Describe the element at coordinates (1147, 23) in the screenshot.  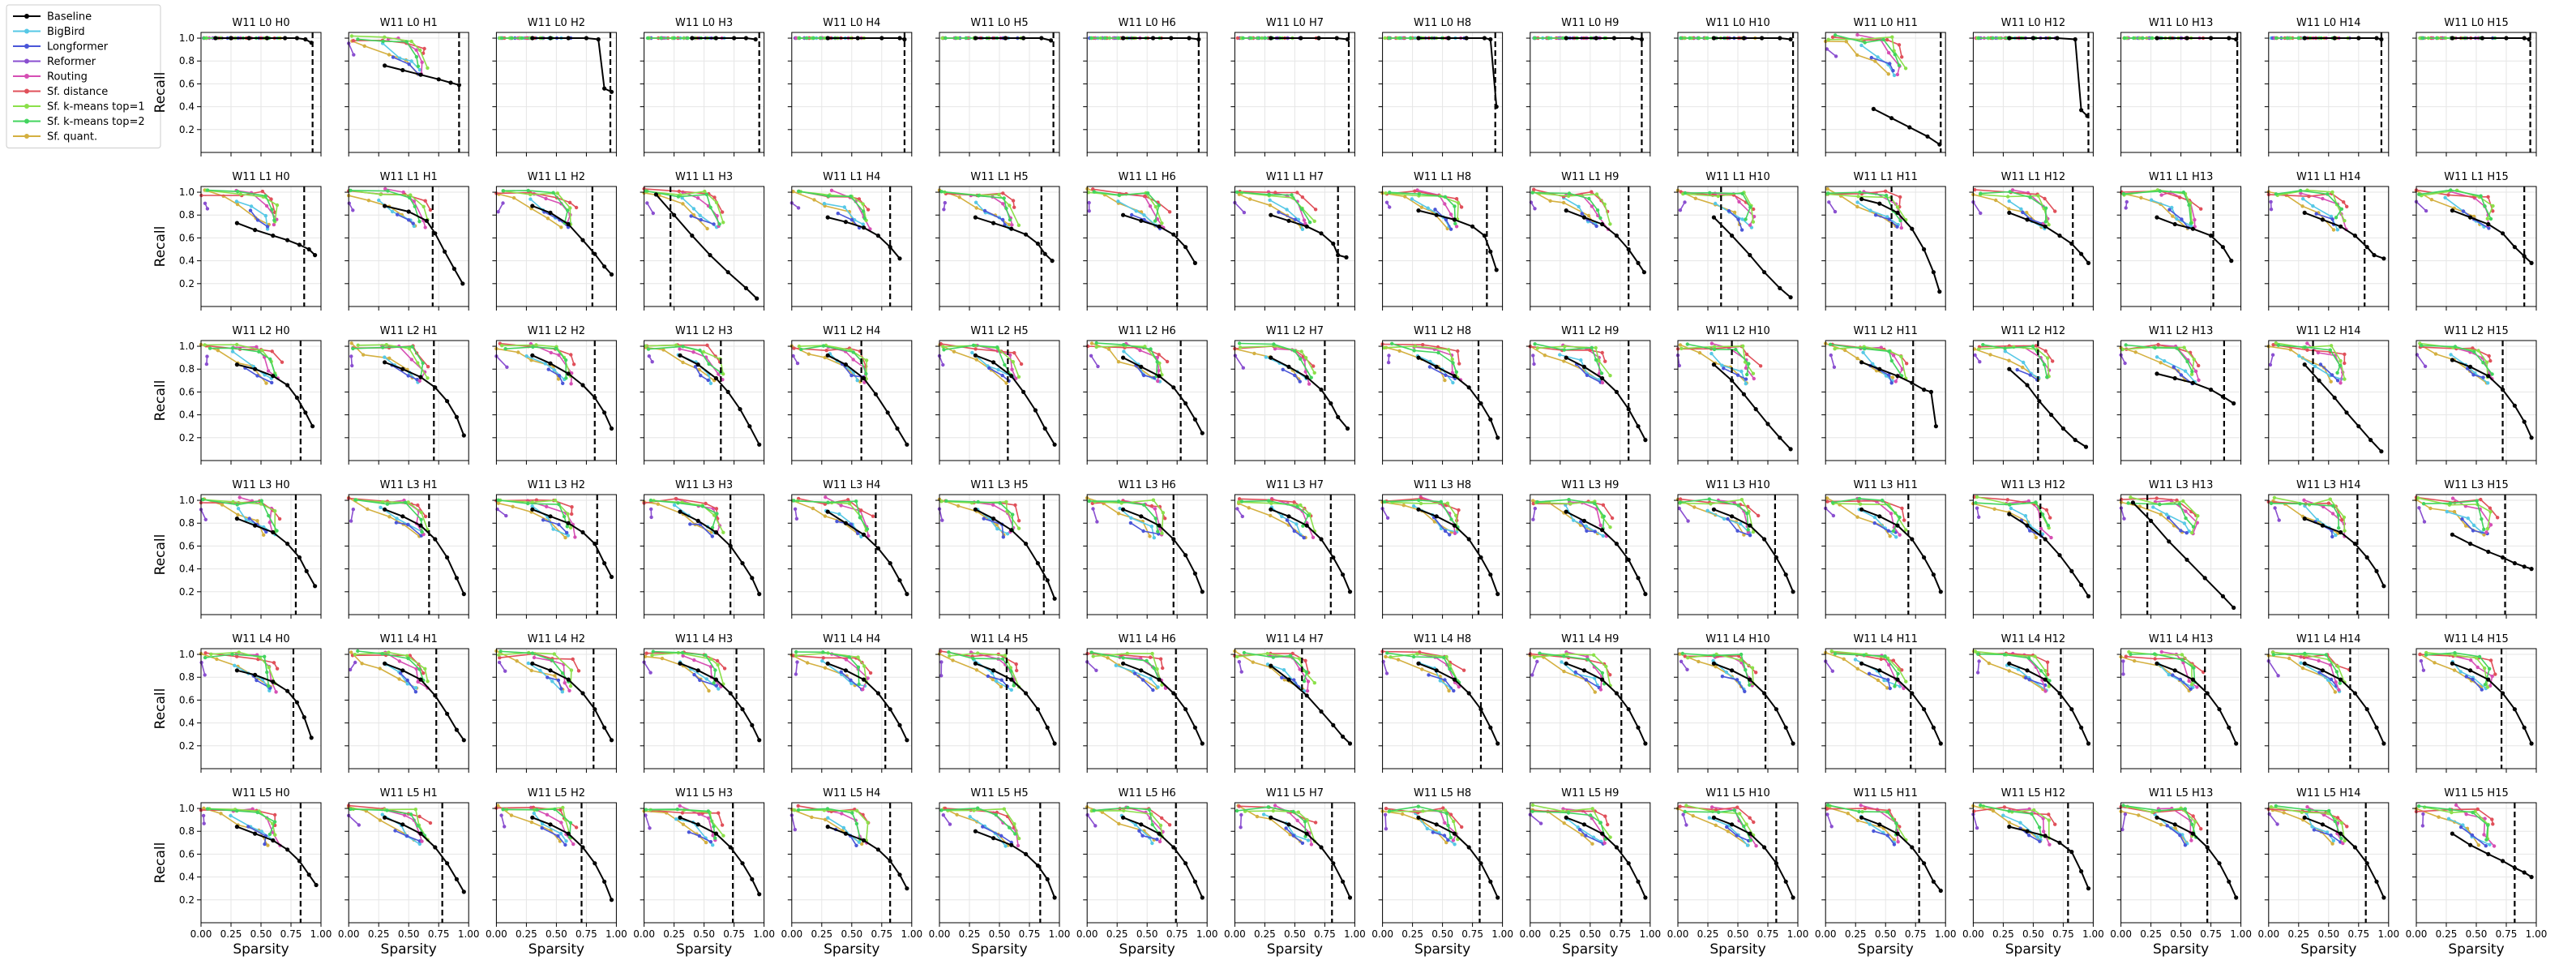
I see `panel-title: W11 L0 H6` at that location.